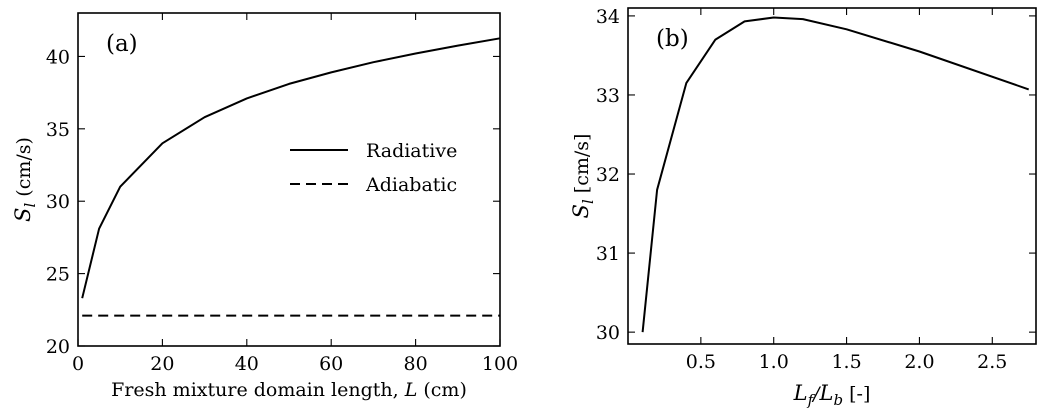 The image size is (1046, 409). Describe the element at coordinates (832, 395) in the screenshot. I see `x-axis-label: Lf/Lb [-]` at that location.